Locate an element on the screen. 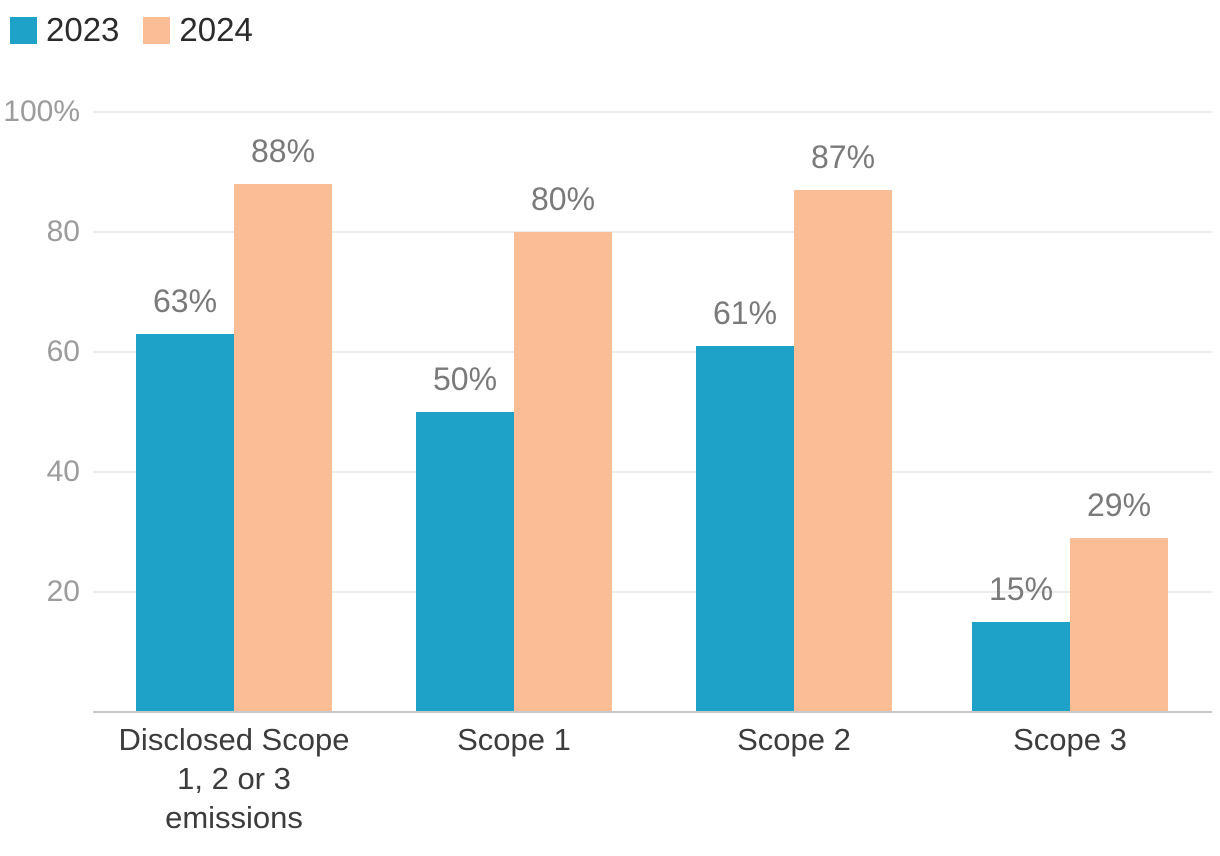  legend-label-2024: 2024 is located at coordinates (216, 29).